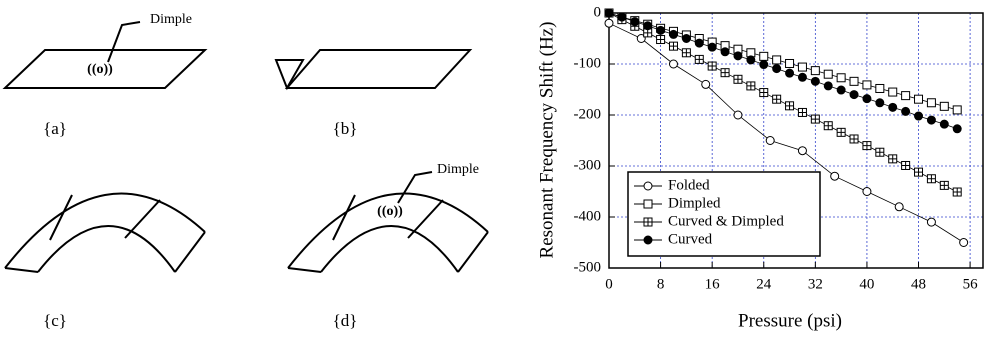 The height and width of the screenshot is (339, 1000). Describe the element at coordinates (598, 12) in the screenshot. I see `y-tick-label: 0` at that location.